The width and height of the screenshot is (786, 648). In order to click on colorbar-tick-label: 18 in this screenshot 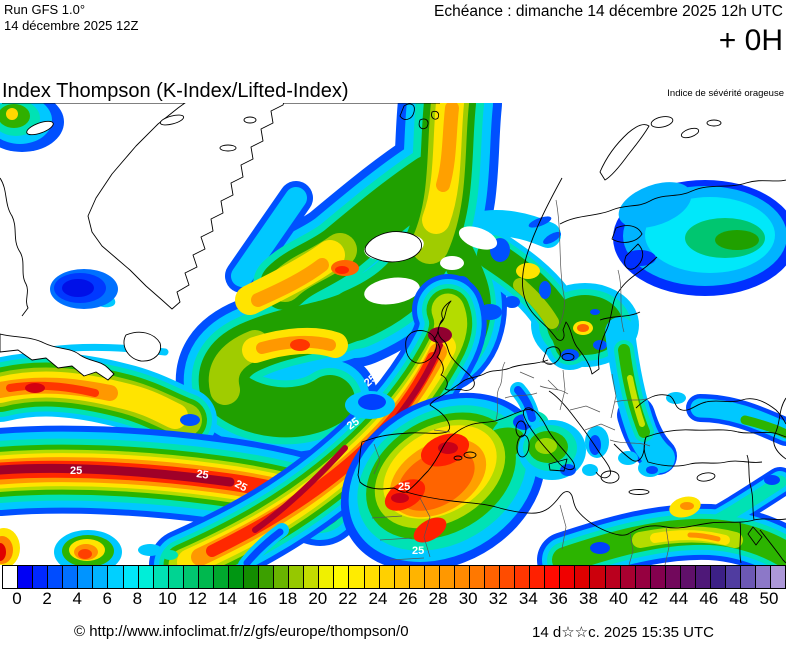, I will do `click(288, 598)`.